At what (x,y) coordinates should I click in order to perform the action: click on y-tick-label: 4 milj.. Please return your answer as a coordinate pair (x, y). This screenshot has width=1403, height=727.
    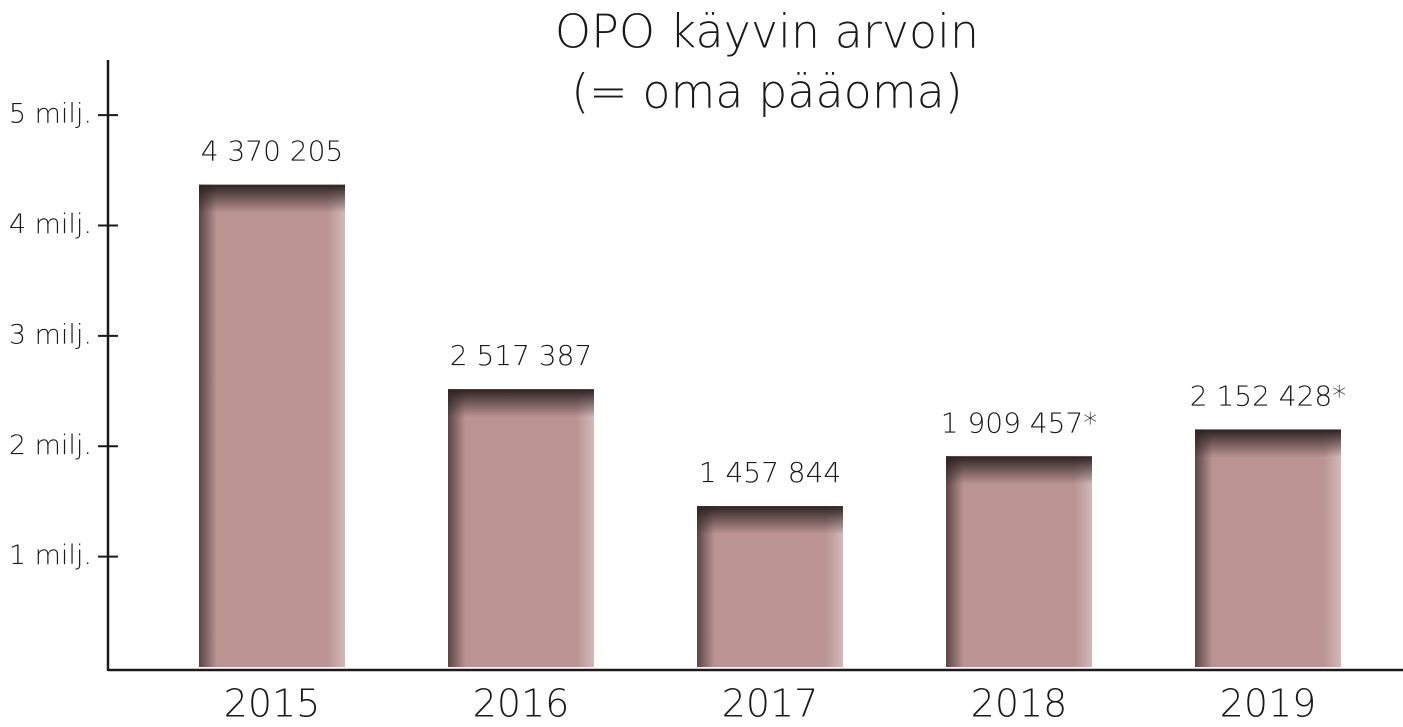
    Looking at the image, I should click on (50, 224).